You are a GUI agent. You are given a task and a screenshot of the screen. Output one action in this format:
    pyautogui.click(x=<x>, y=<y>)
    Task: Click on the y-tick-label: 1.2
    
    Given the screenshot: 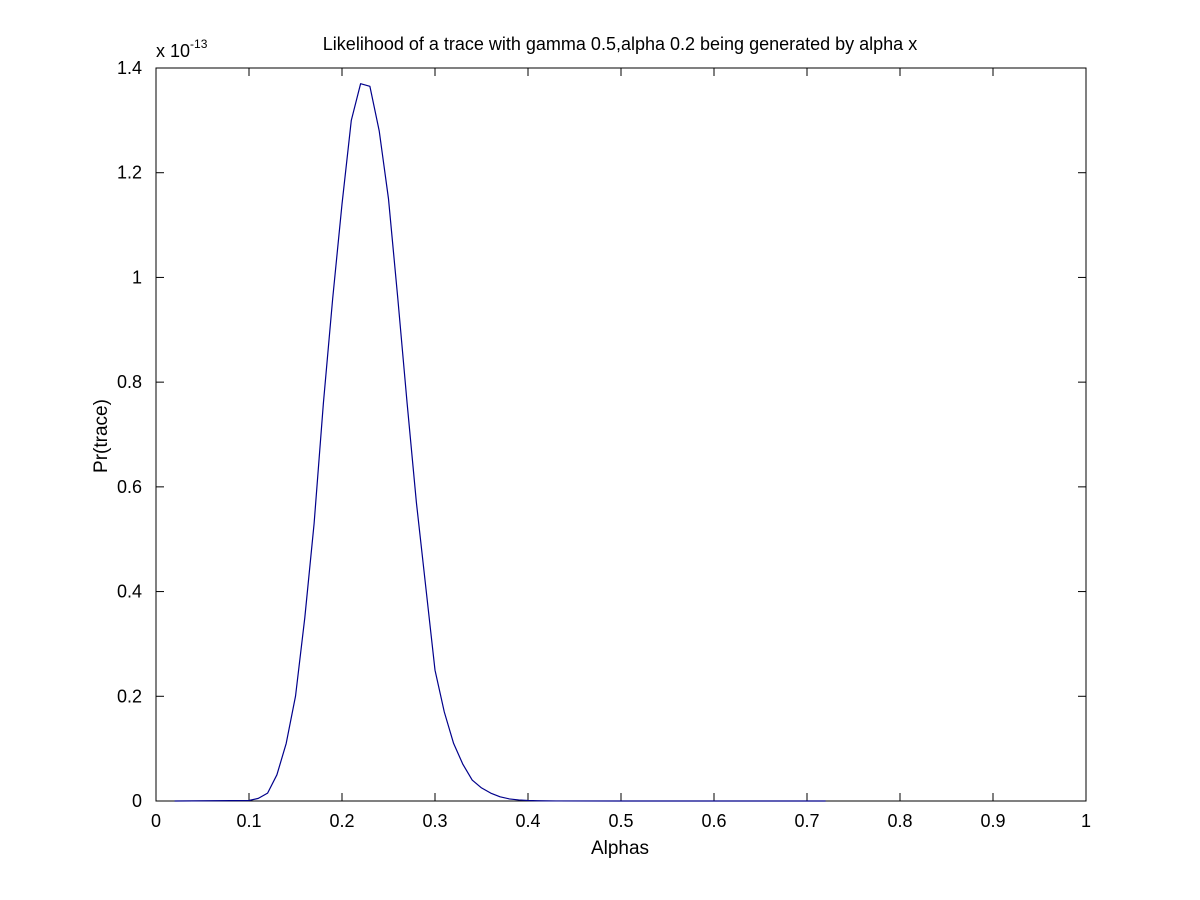 What is the action you would take?
    pyautogui.click(x=129, y=173)
    